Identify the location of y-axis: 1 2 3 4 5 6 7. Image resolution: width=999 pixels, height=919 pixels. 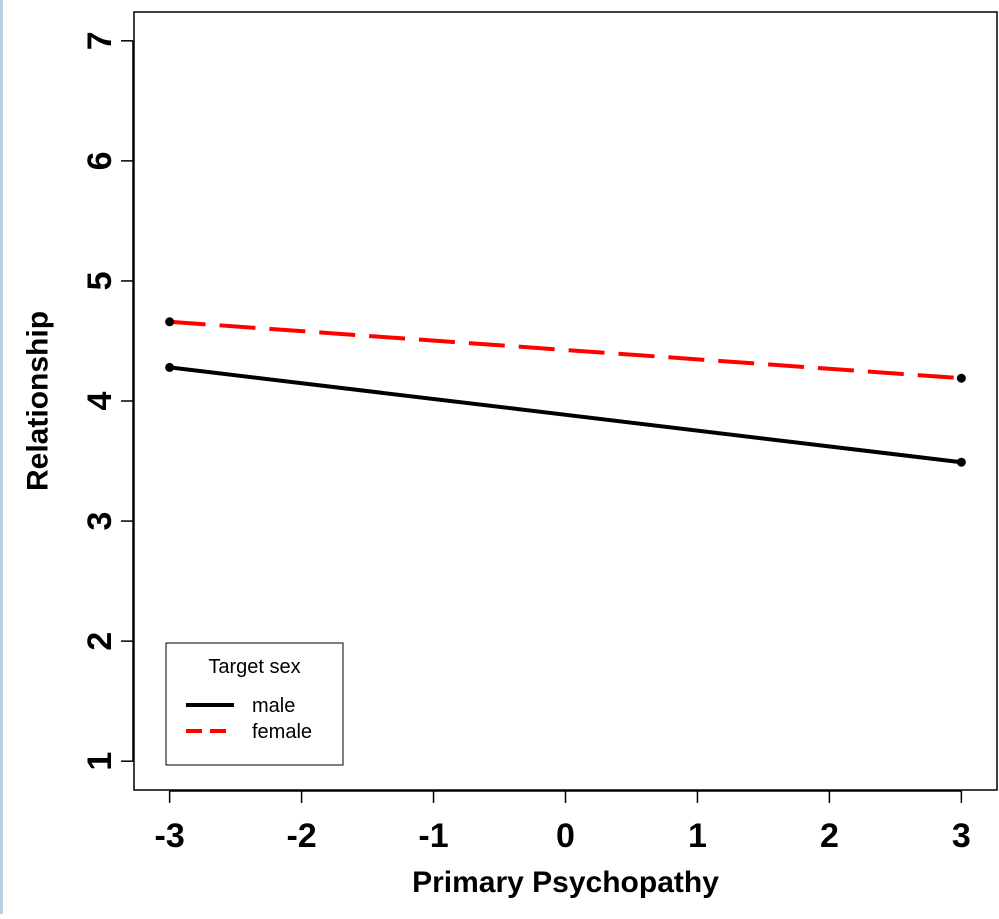
(107, 401).